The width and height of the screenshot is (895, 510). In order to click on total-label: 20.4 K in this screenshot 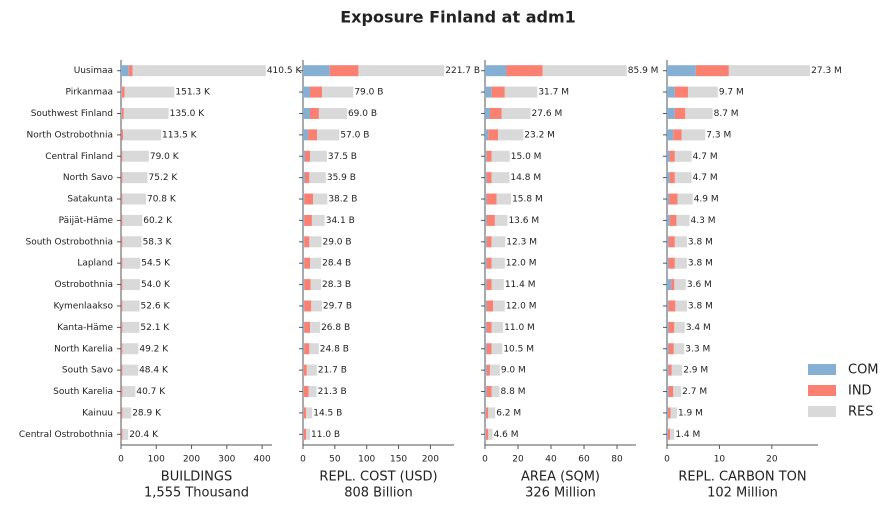, I will do `click(144, 435)`.